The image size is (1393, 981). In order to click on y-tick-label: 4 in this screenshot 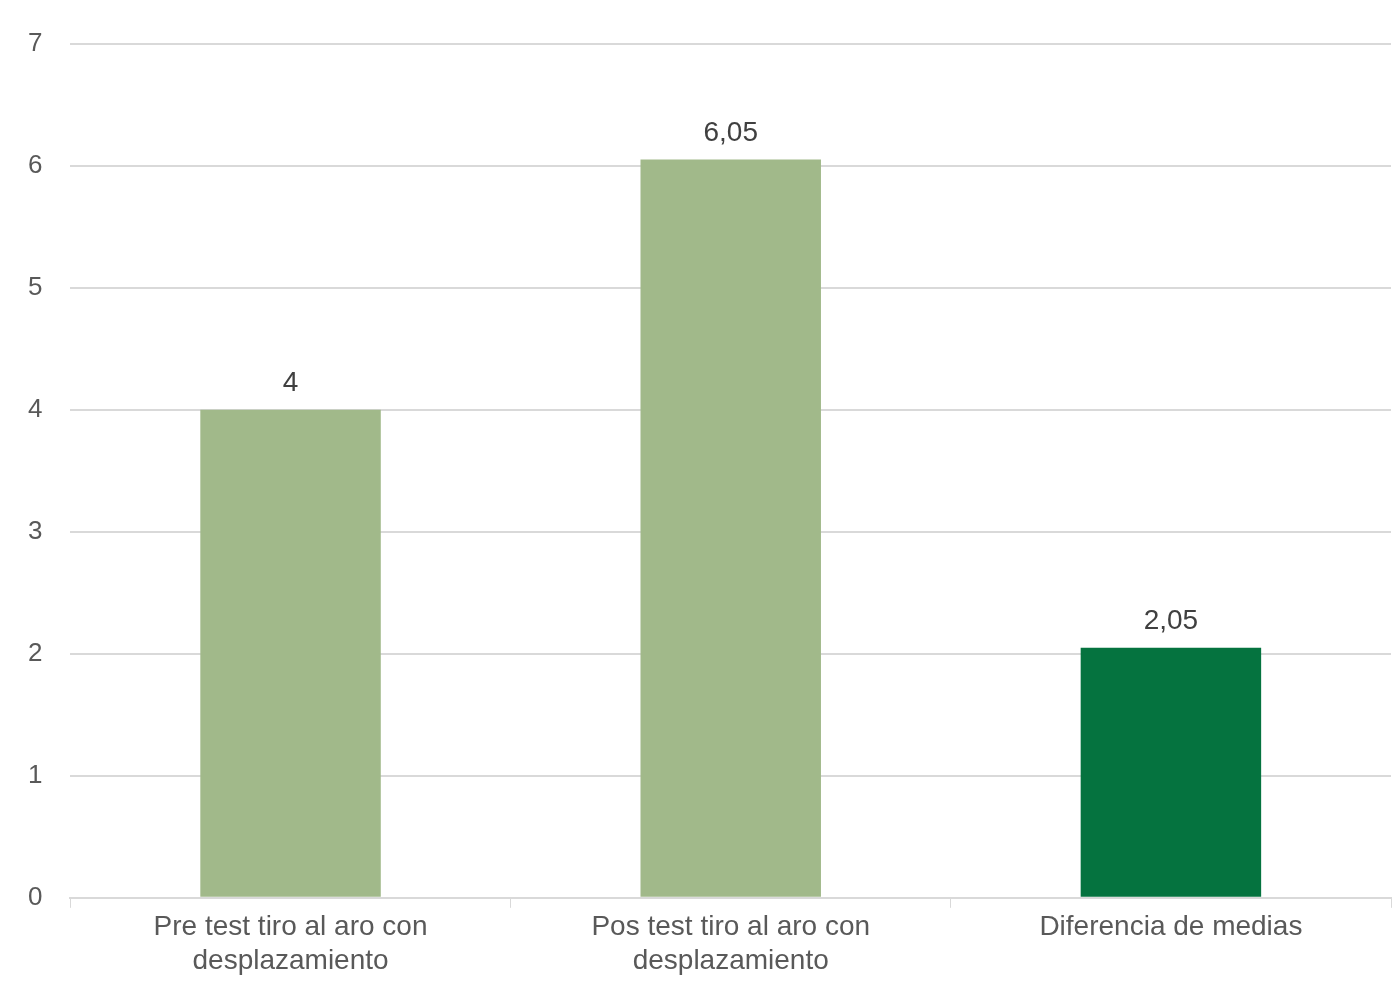, I will do `click(35, 407)`.